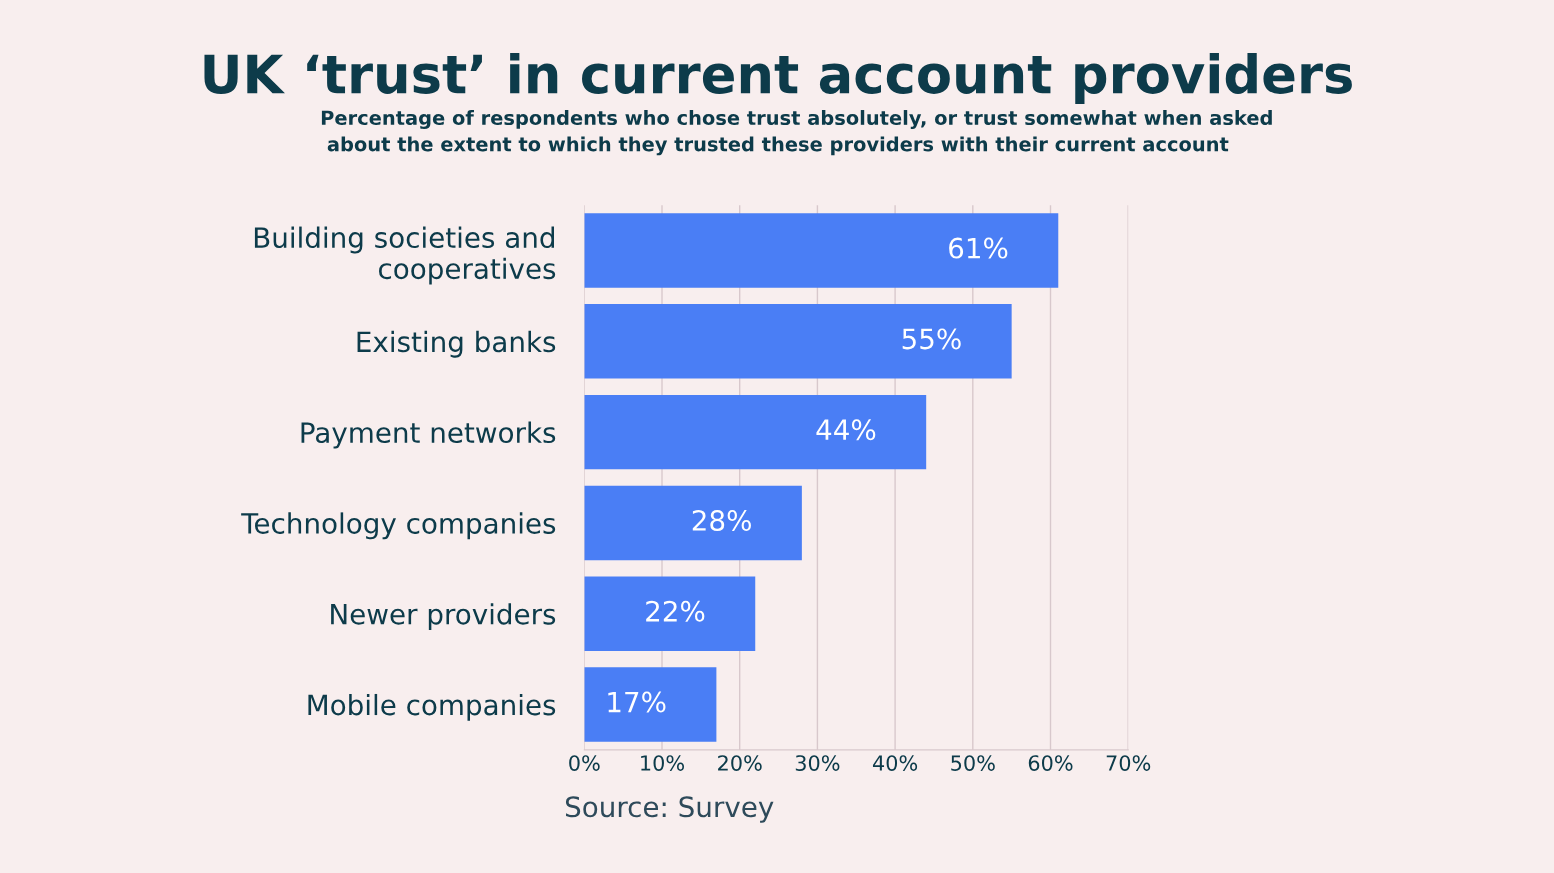 The width and height of the screenshot is (1554, 873). I want to click on y-tick-label: Payment networks, so click(428, 435).